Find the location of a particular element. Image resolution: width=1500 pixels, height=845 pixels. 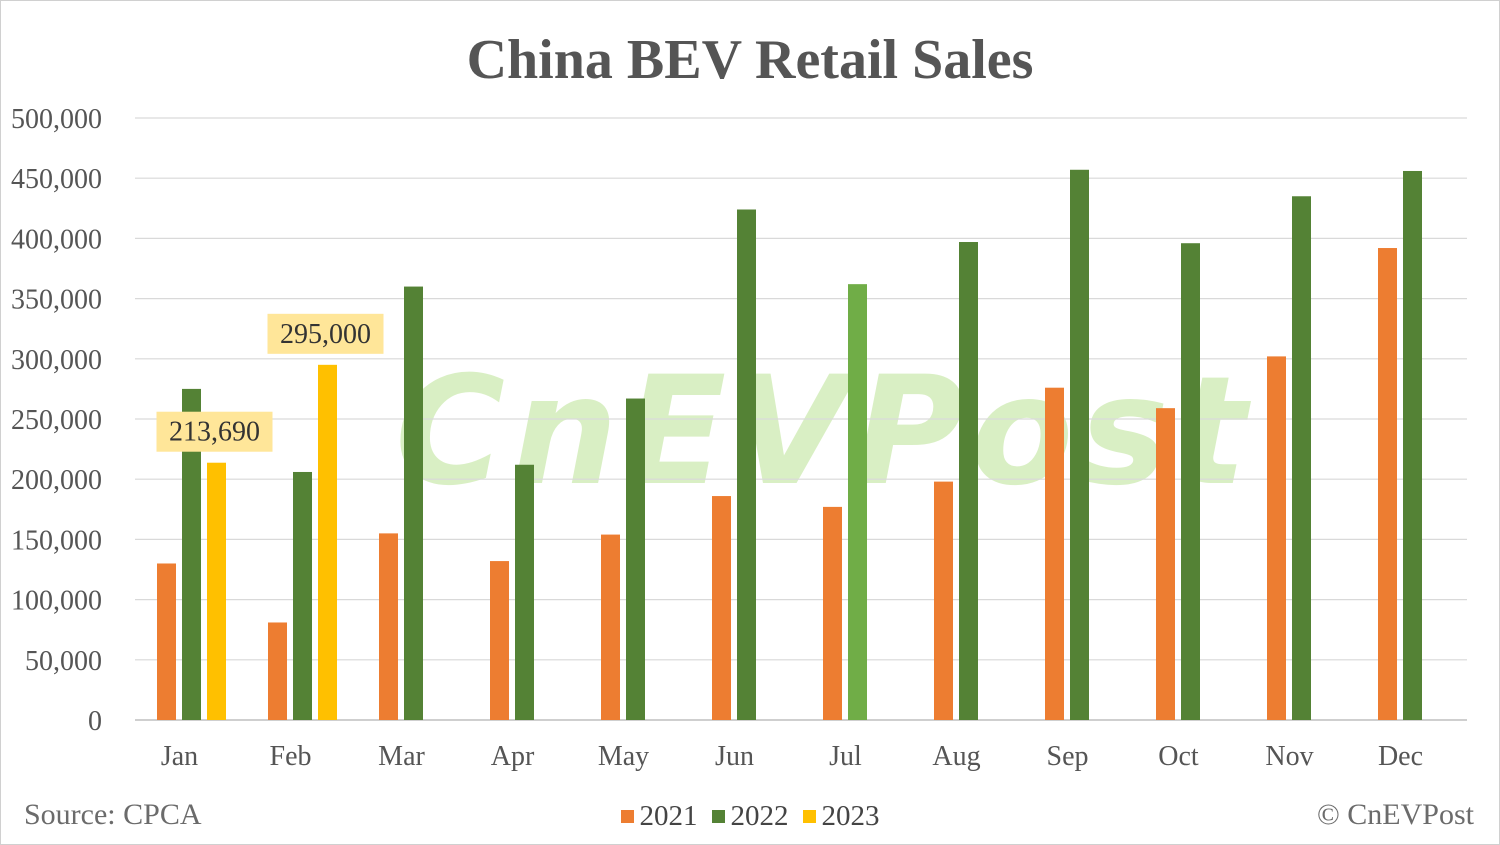

bar-2021-sep is located at coordinates (1054, 553).